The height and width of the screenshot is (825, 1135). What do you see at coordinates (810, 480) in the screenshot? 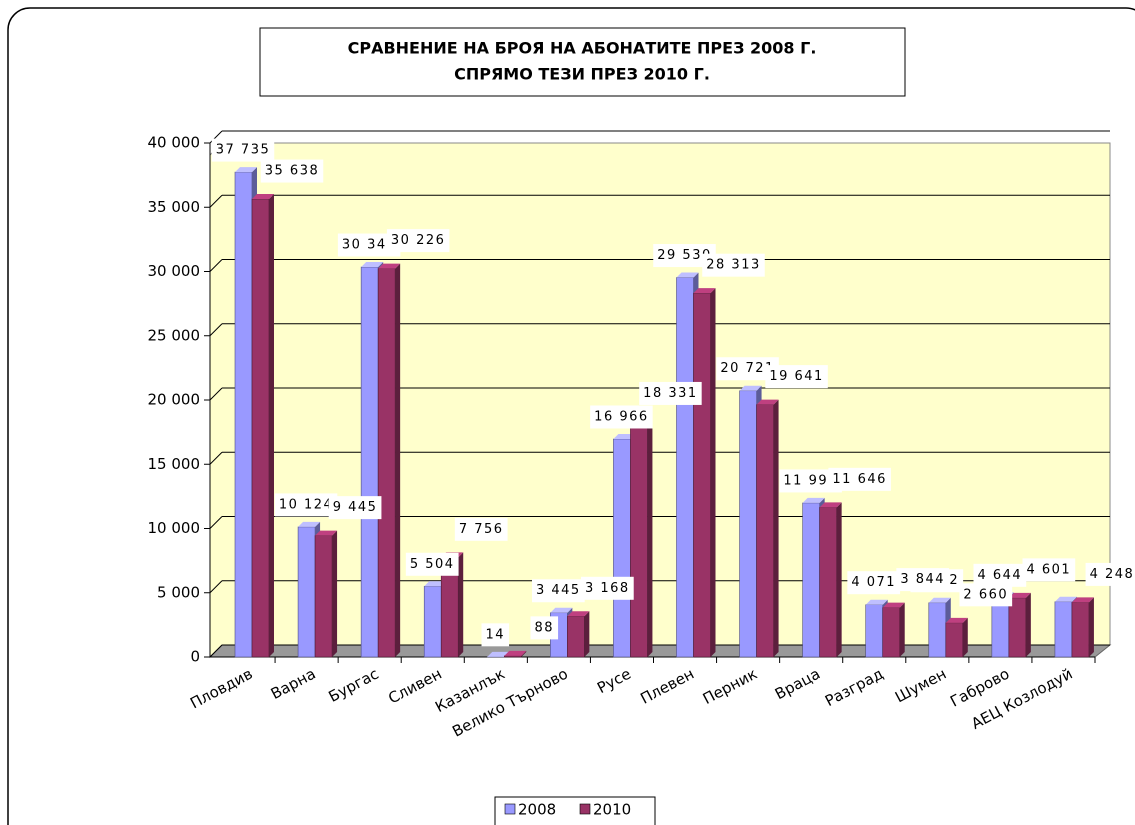
I see `data-label: 11 990` at bounding box center [810, 480].